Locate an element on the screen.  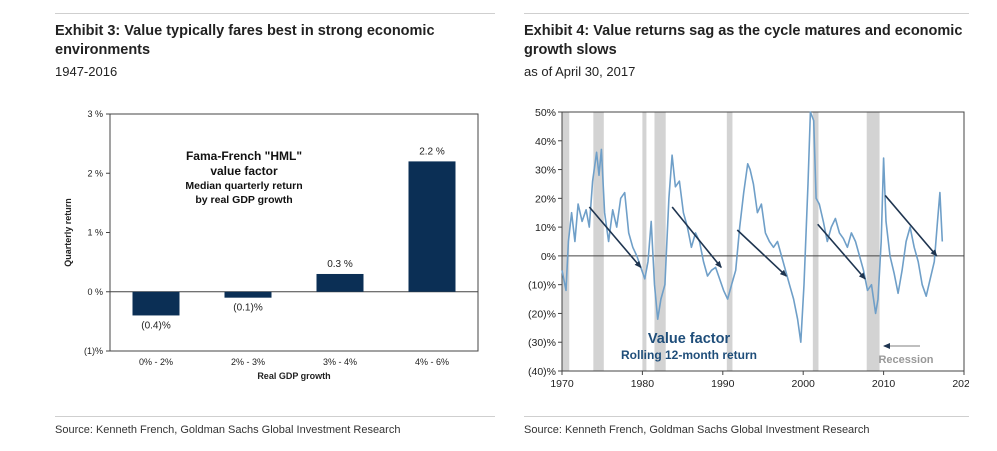
y-tick-label: (10)% is located at coordinates (542, 286).